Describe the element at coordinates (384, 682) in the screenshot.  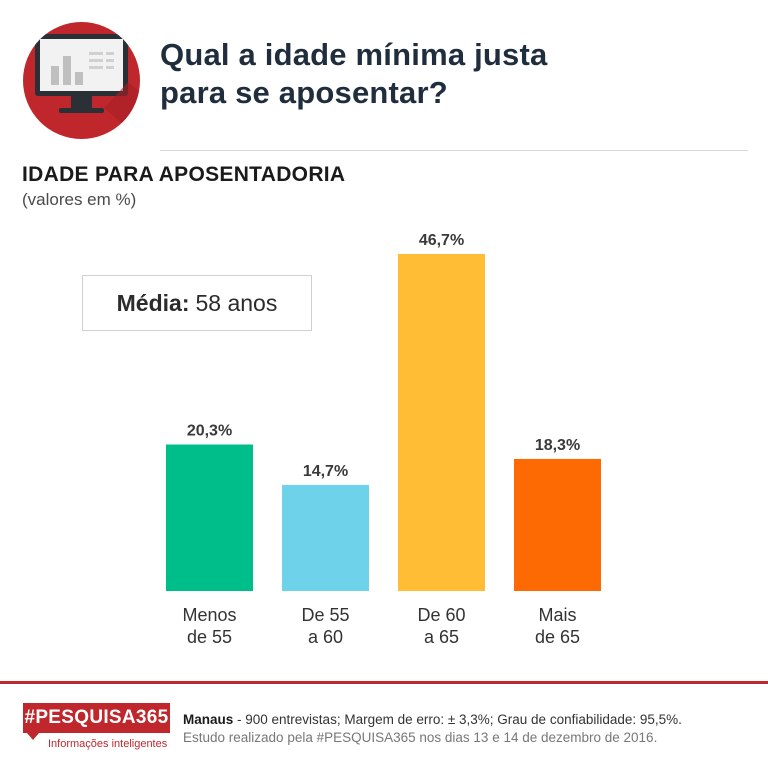
I see `footer-divider` at that location.